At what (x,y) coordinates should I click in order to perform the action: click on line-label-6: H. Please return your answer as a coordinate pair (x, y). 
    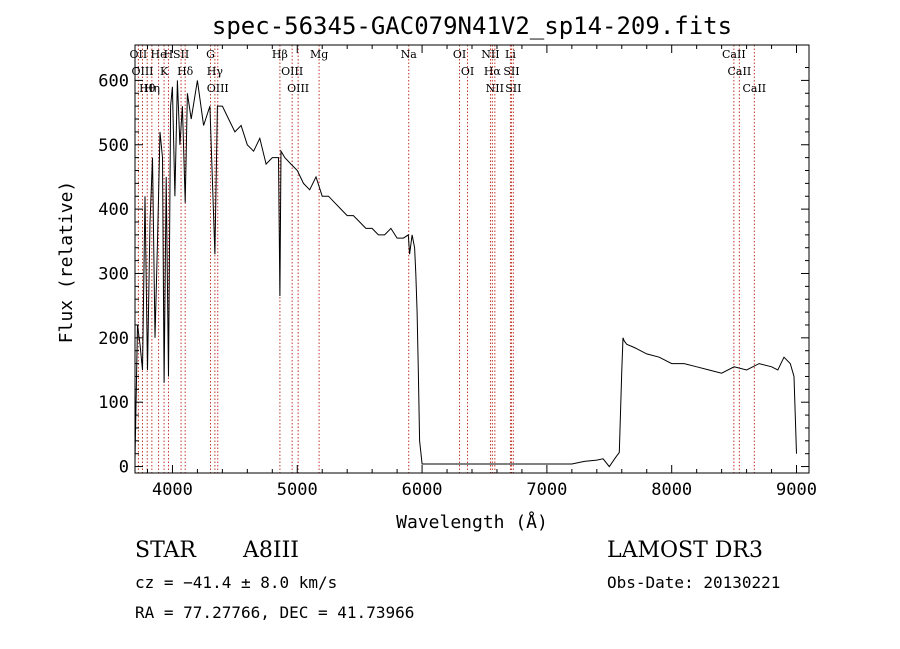
    Looking at the image, I should click on (169, 54).